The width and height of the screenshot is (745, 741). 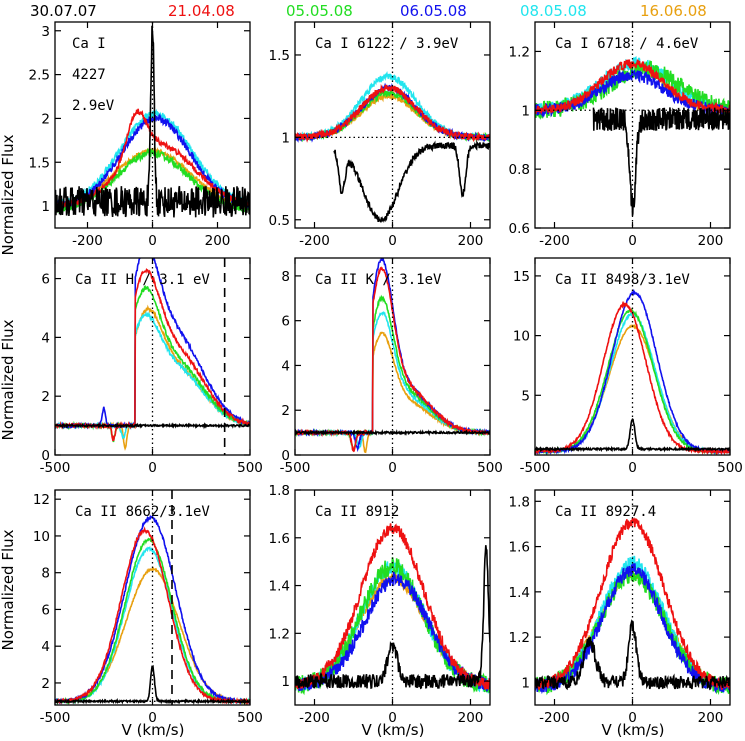 What do you see at coordinates (63, 11) in the screenshot?
I see `legend-label: 30.07.07` at bounding box center [63, 11].